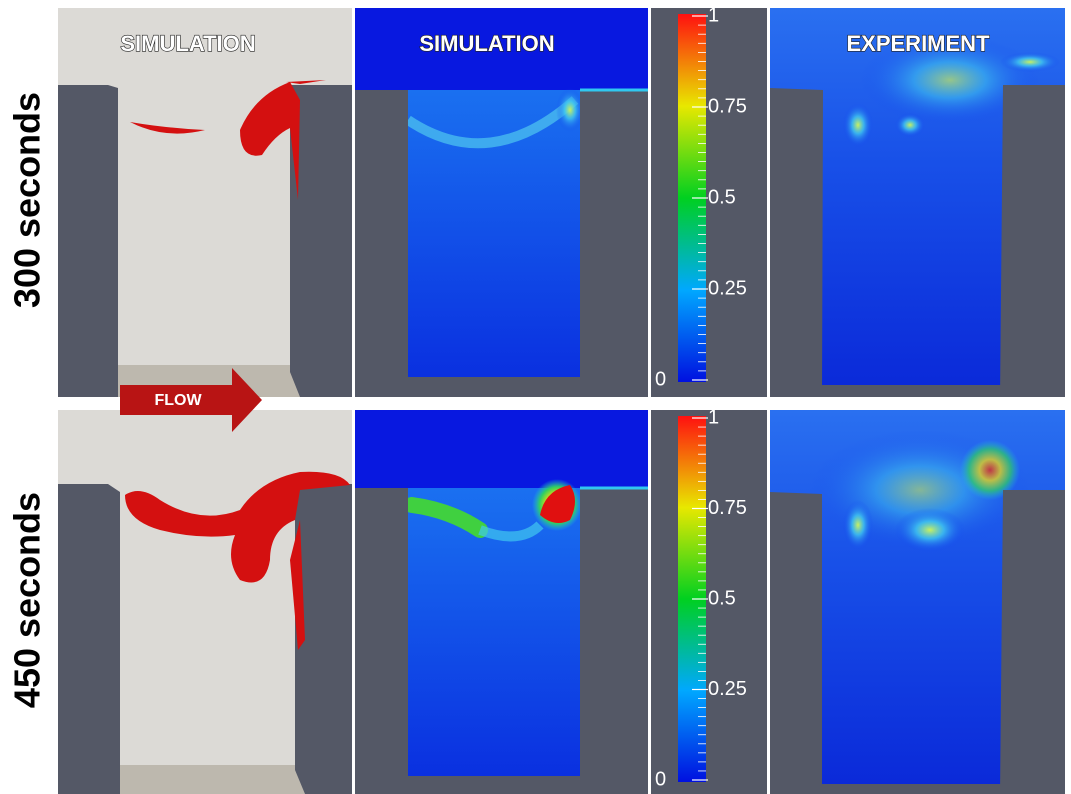 This screenshot has width=1071, height=794. I want to click on colorbar-ticks: 1 0.75 0.5 0.25 0 1 0.75 0.5 0.25 0, so click(701, 397).